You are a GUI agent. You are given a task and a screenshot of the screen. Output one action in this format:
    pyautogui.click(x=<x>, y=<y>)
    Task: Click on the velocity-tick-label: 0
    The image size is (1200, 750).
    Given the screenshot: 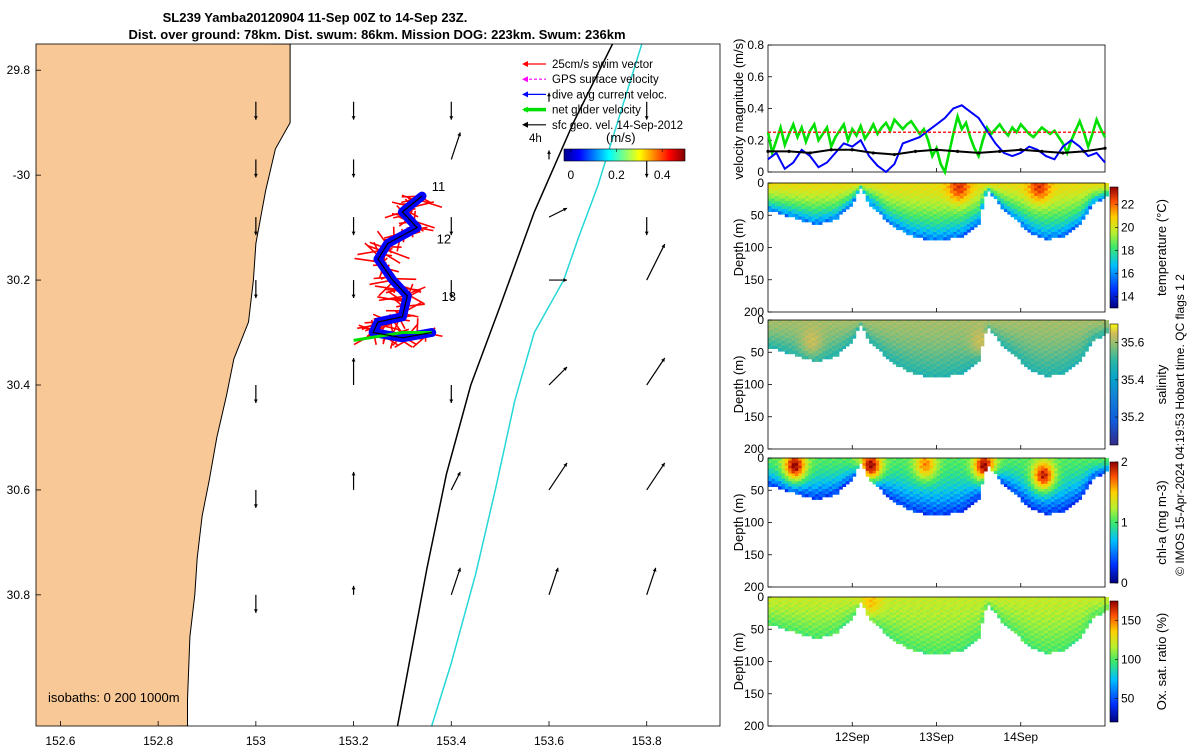 What is the action you would take?
    pyautogui.click(x=760, y=172)
    